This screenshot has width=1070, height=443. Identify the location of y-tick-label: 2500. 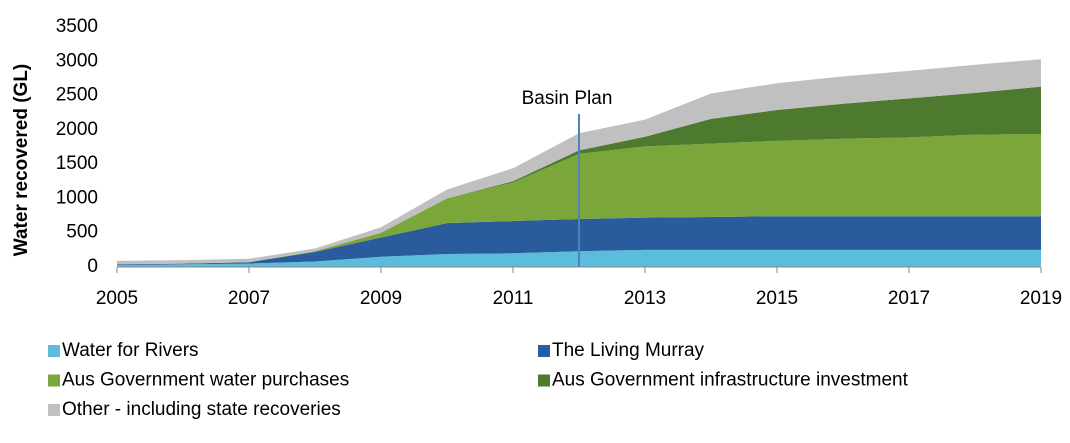
(77, 95).